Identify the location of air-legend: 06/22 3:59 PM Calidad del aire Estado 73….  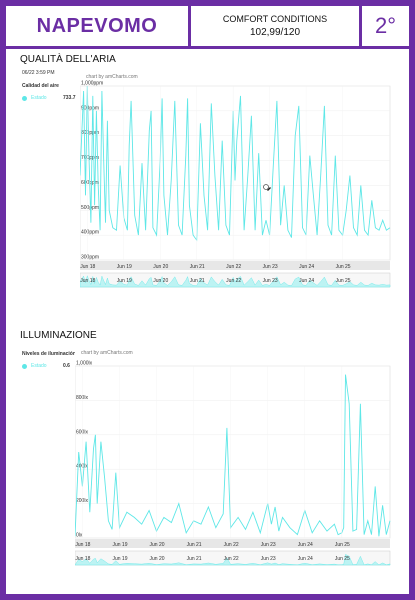
(50, 85).